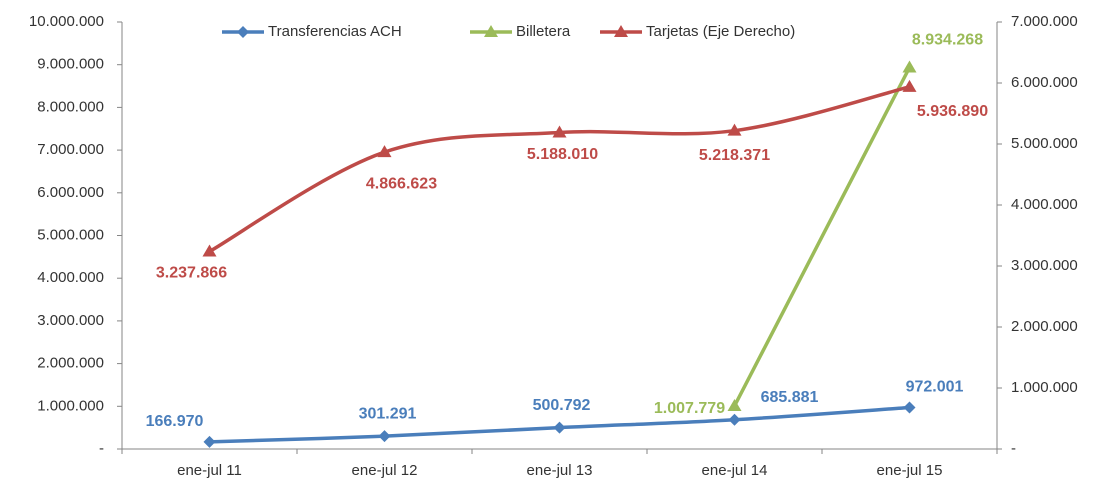  What do you see at coordinates (191, 273) in the screenshot?
I see `value-label: 3.237.866` at bounding box center [191, 273].